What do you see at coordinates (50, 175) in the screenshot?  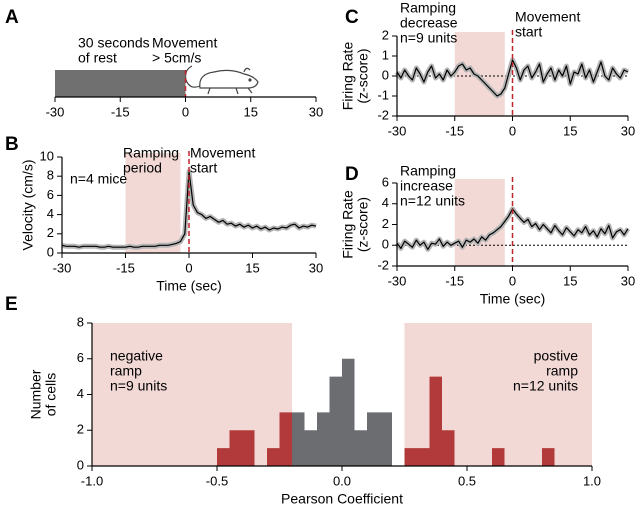 I see `y-tick-label: 8` at bounding box center [50, 175].